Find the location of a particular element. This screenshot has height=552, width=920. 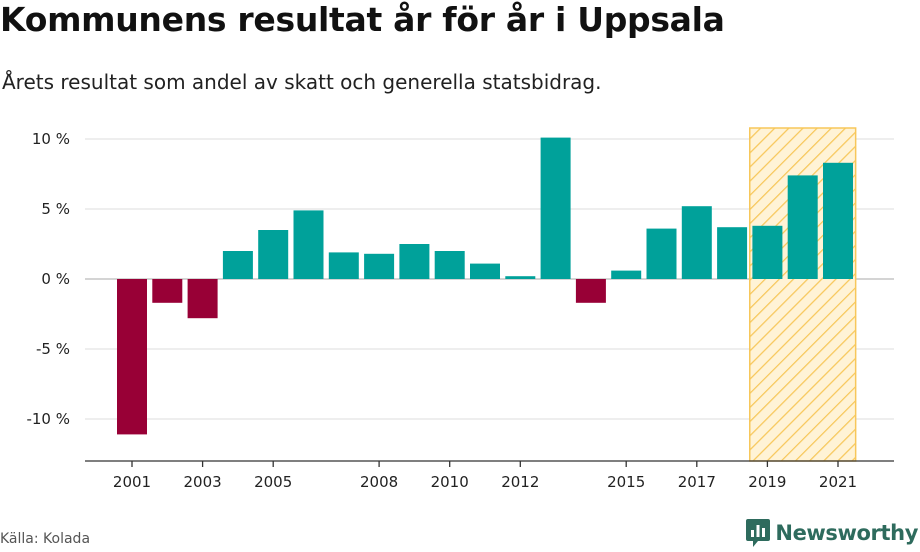

source-note: Källa: Kolada is located at coordinates (45, 539).